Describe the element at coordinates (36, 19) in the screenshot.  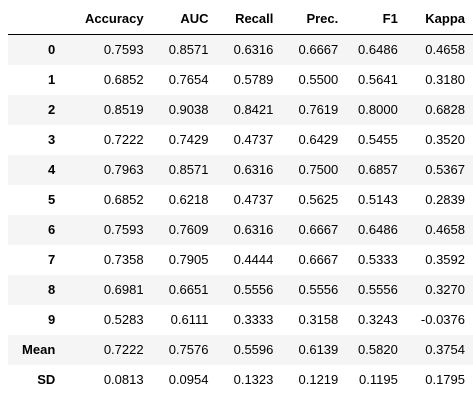
I see `index-header` at that location.